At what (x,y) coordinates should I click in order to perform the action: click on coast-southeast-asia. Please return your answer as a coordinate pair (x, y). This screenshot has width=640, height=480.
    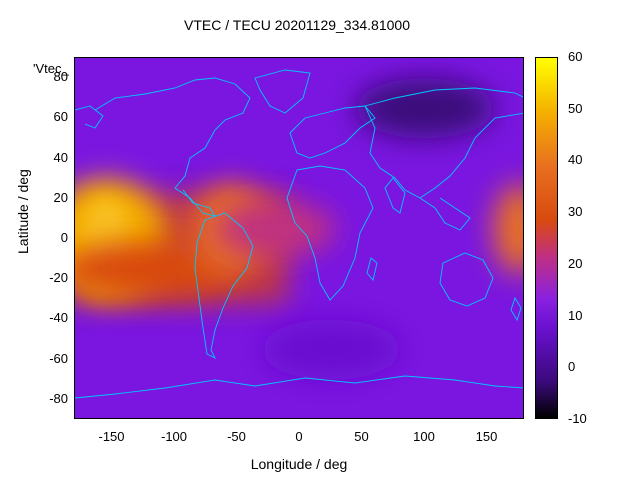
    Looking at the image, I should click on (445, 214).